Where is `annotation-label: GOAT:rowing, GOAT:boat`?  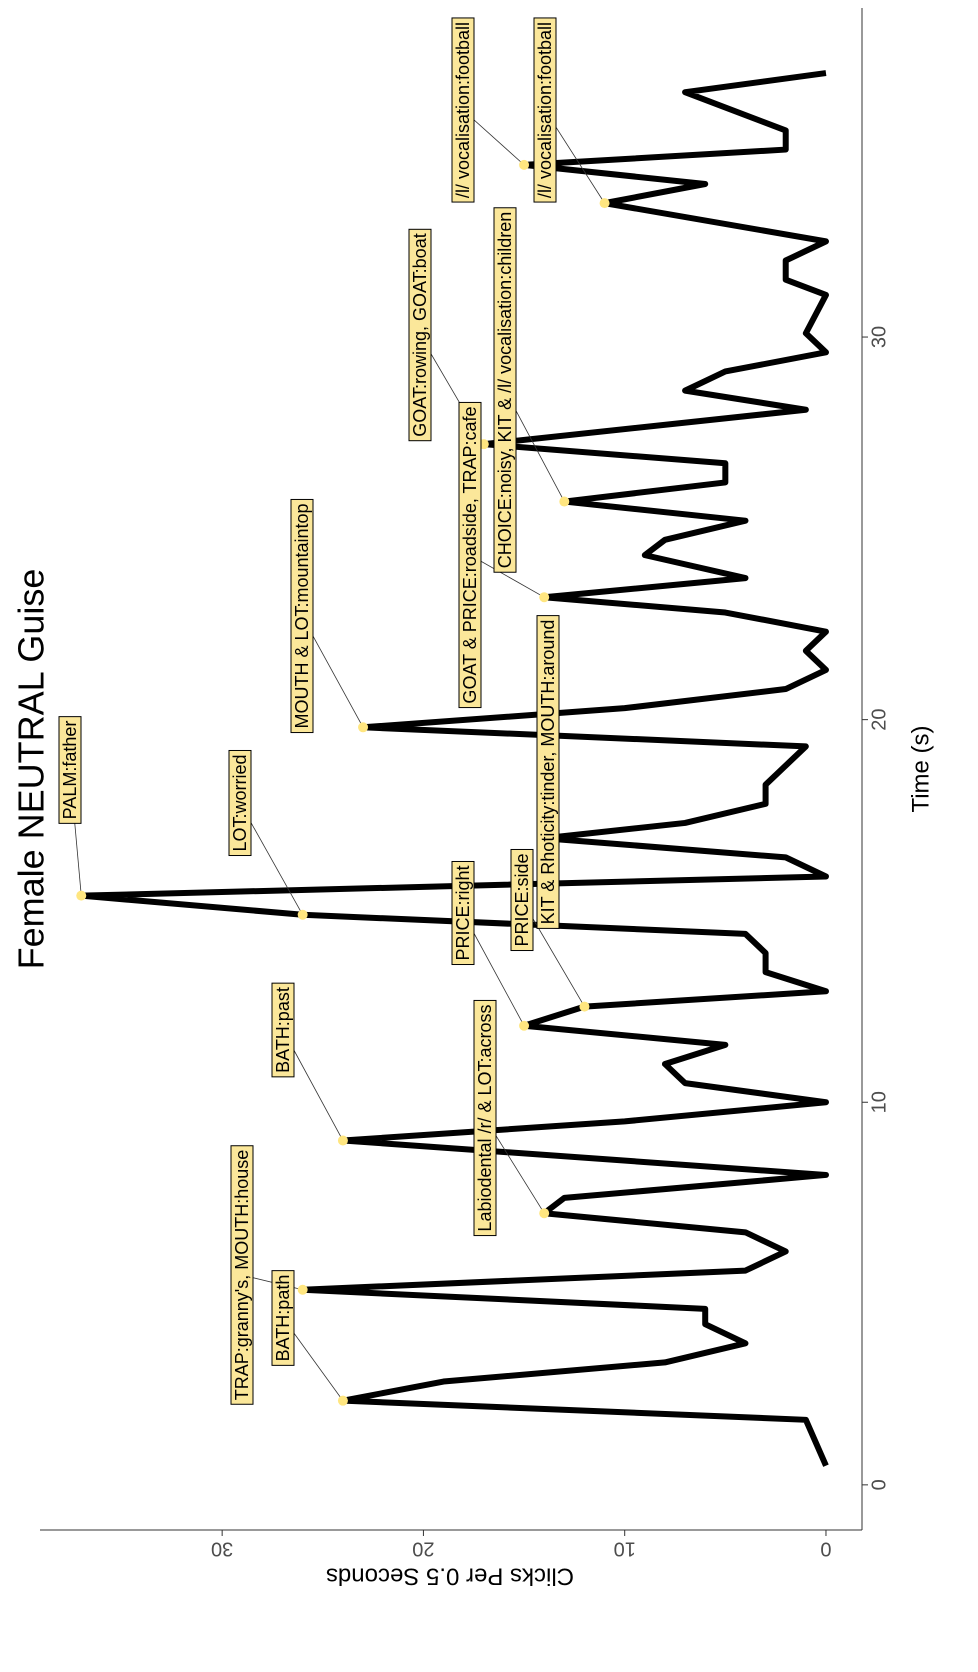
annotation-label: GOAT:rowing, GOAT:boat is located at coordinates (420, 334).